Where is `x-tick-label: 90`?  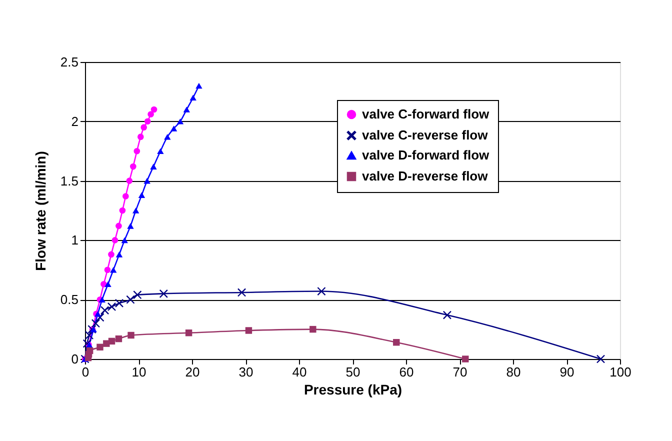
x-tick-label: 90 is located at coordinates (567, 372).